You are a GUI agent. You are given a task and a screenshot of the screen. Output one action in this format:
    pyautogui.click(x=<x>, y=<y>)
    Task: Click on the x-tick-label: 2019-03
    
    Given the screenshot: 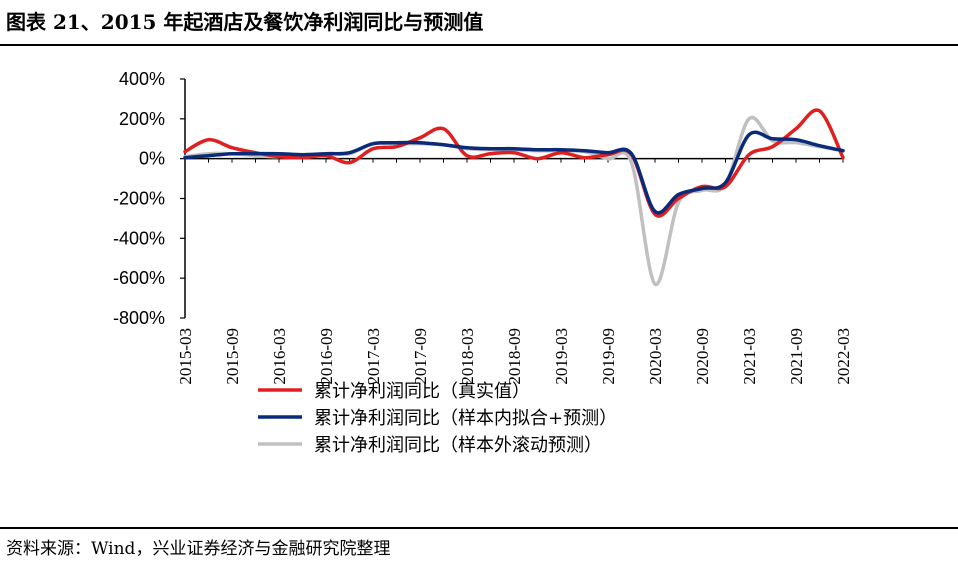 What is the action you would take?
    pyautogui.click(x=561, y=356)
    